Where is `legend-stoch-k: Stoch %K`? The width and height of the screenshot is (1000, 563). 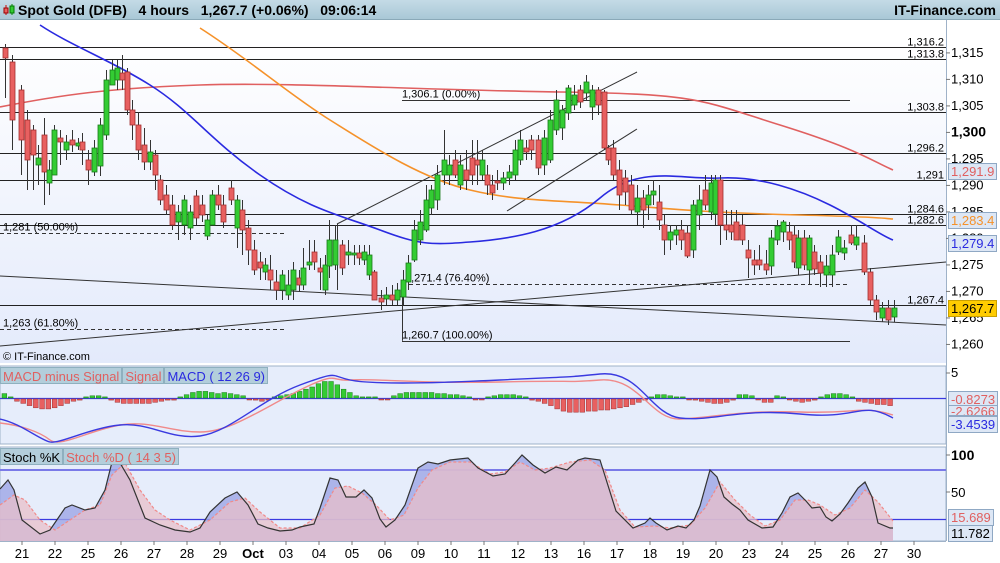 legend-stoch-k: Stoch %K is located at coordinates (32, 456).